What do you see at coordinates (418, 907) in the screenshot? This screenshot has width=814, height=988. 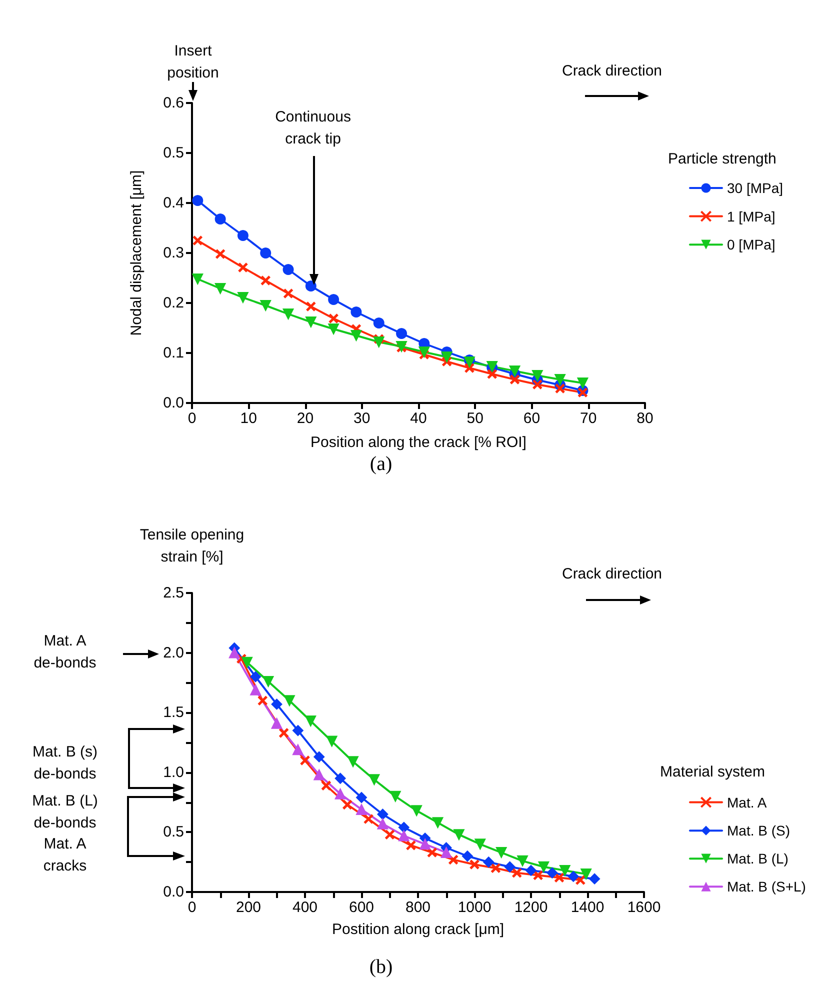 I see `x-tick-label: 800` at bounding box center [418, 907].